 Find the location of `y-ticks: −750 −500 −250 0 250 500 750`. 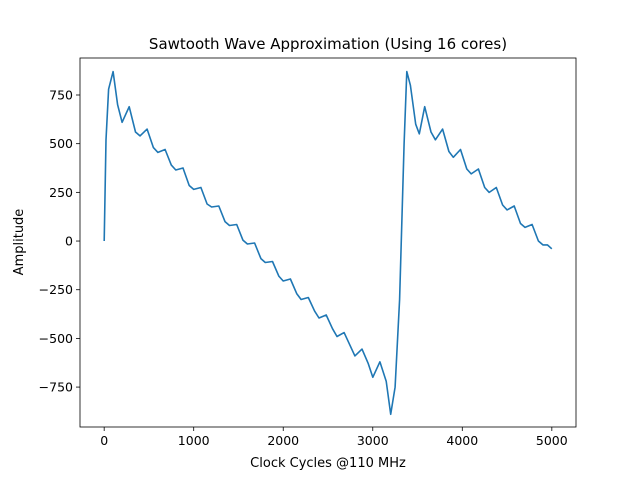

y-ticks: −750 −500 −250 0 250 500 750 is located at coordinates (59, 241).